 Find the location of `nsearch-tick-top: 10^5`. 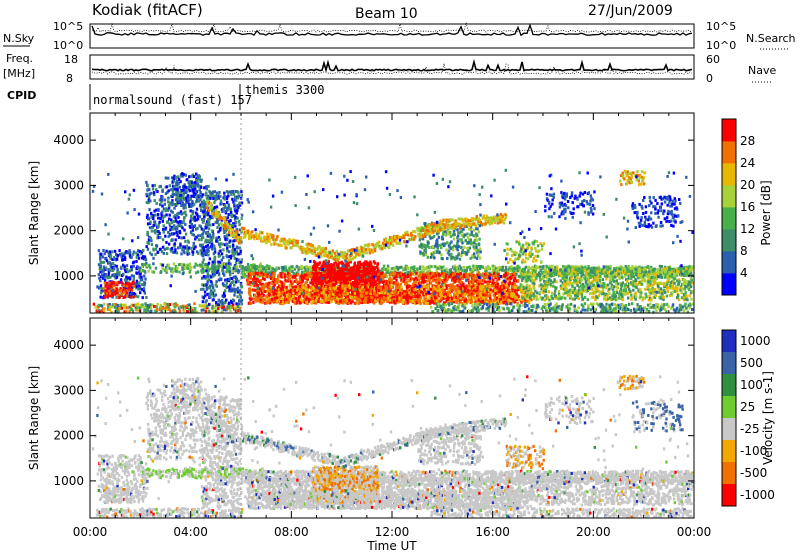

nsearch-tick-top: 10^5 is located at coordinates (721, 26).